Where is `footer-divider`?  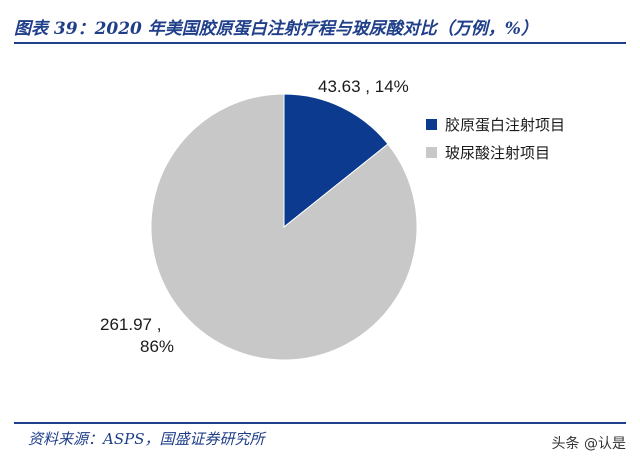 footer-divider is located at coordinates (320, 423).